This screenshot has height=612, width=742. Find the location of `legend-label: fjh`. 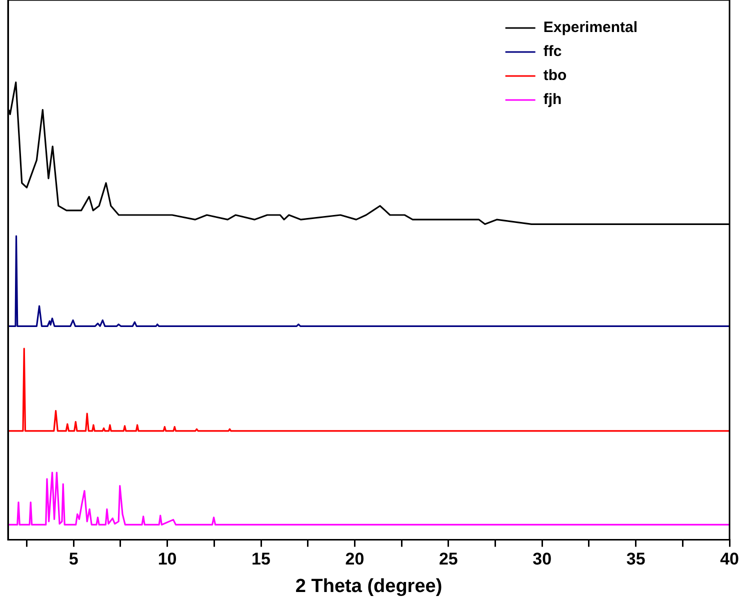

legend-label: fjh is located at coordinates (552, 99).